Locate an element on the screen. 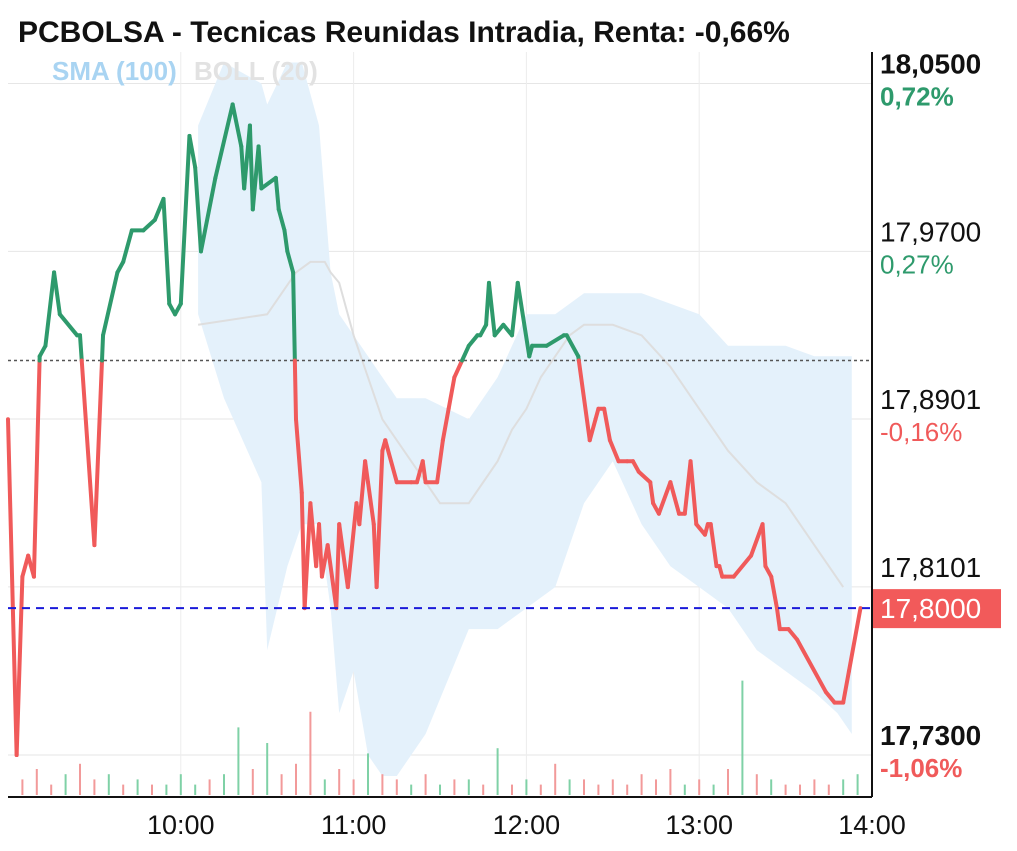 This screenshot has width=1017, height=851. x-tick-label: 14:00 is located at coordinates (872, 825).